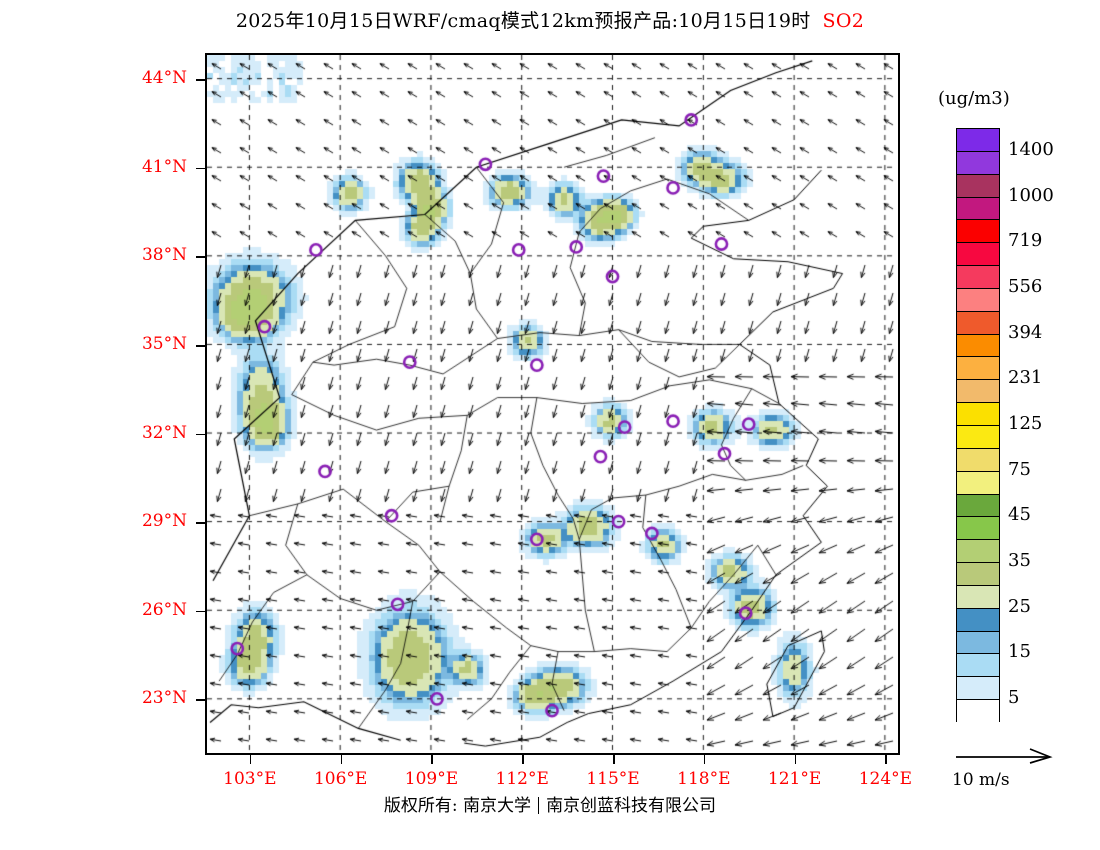  I want to click on colorbar, so click(978, 425).